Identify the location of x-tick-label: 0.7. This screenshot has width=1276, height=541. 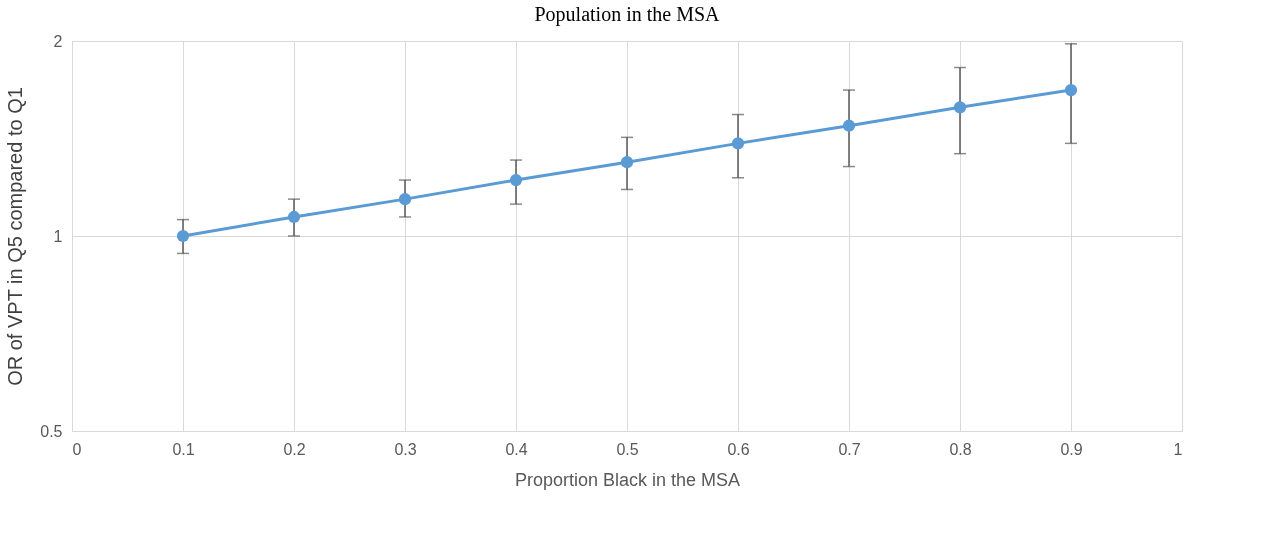
(849, 449).